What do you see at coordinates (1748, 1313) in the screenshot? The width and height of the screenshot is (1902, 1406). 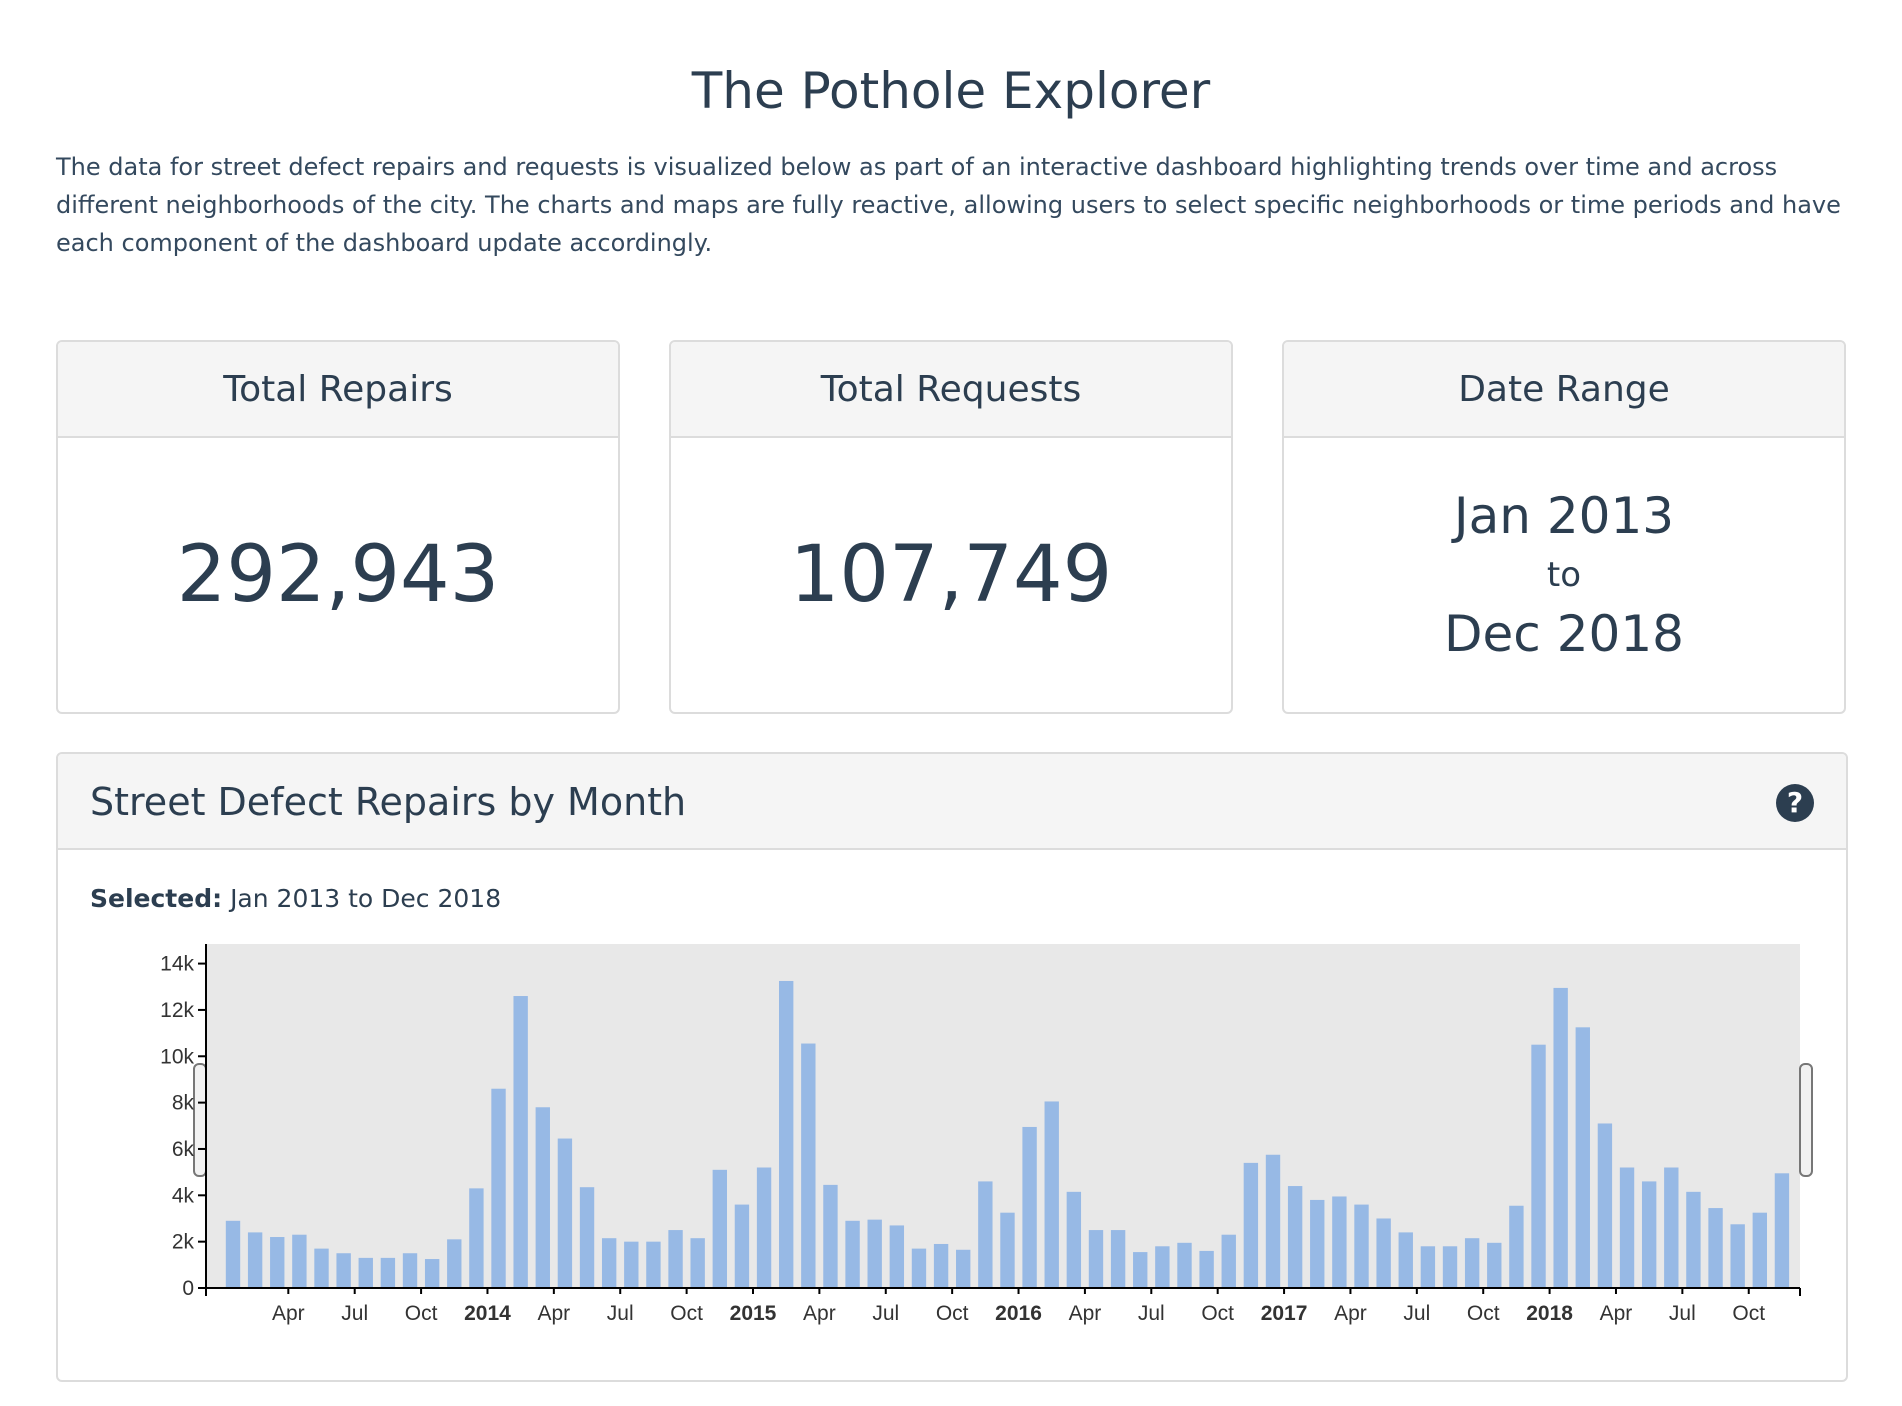 I see `x-tick-label-22: Oct` at bounding box center [1748, 1313].